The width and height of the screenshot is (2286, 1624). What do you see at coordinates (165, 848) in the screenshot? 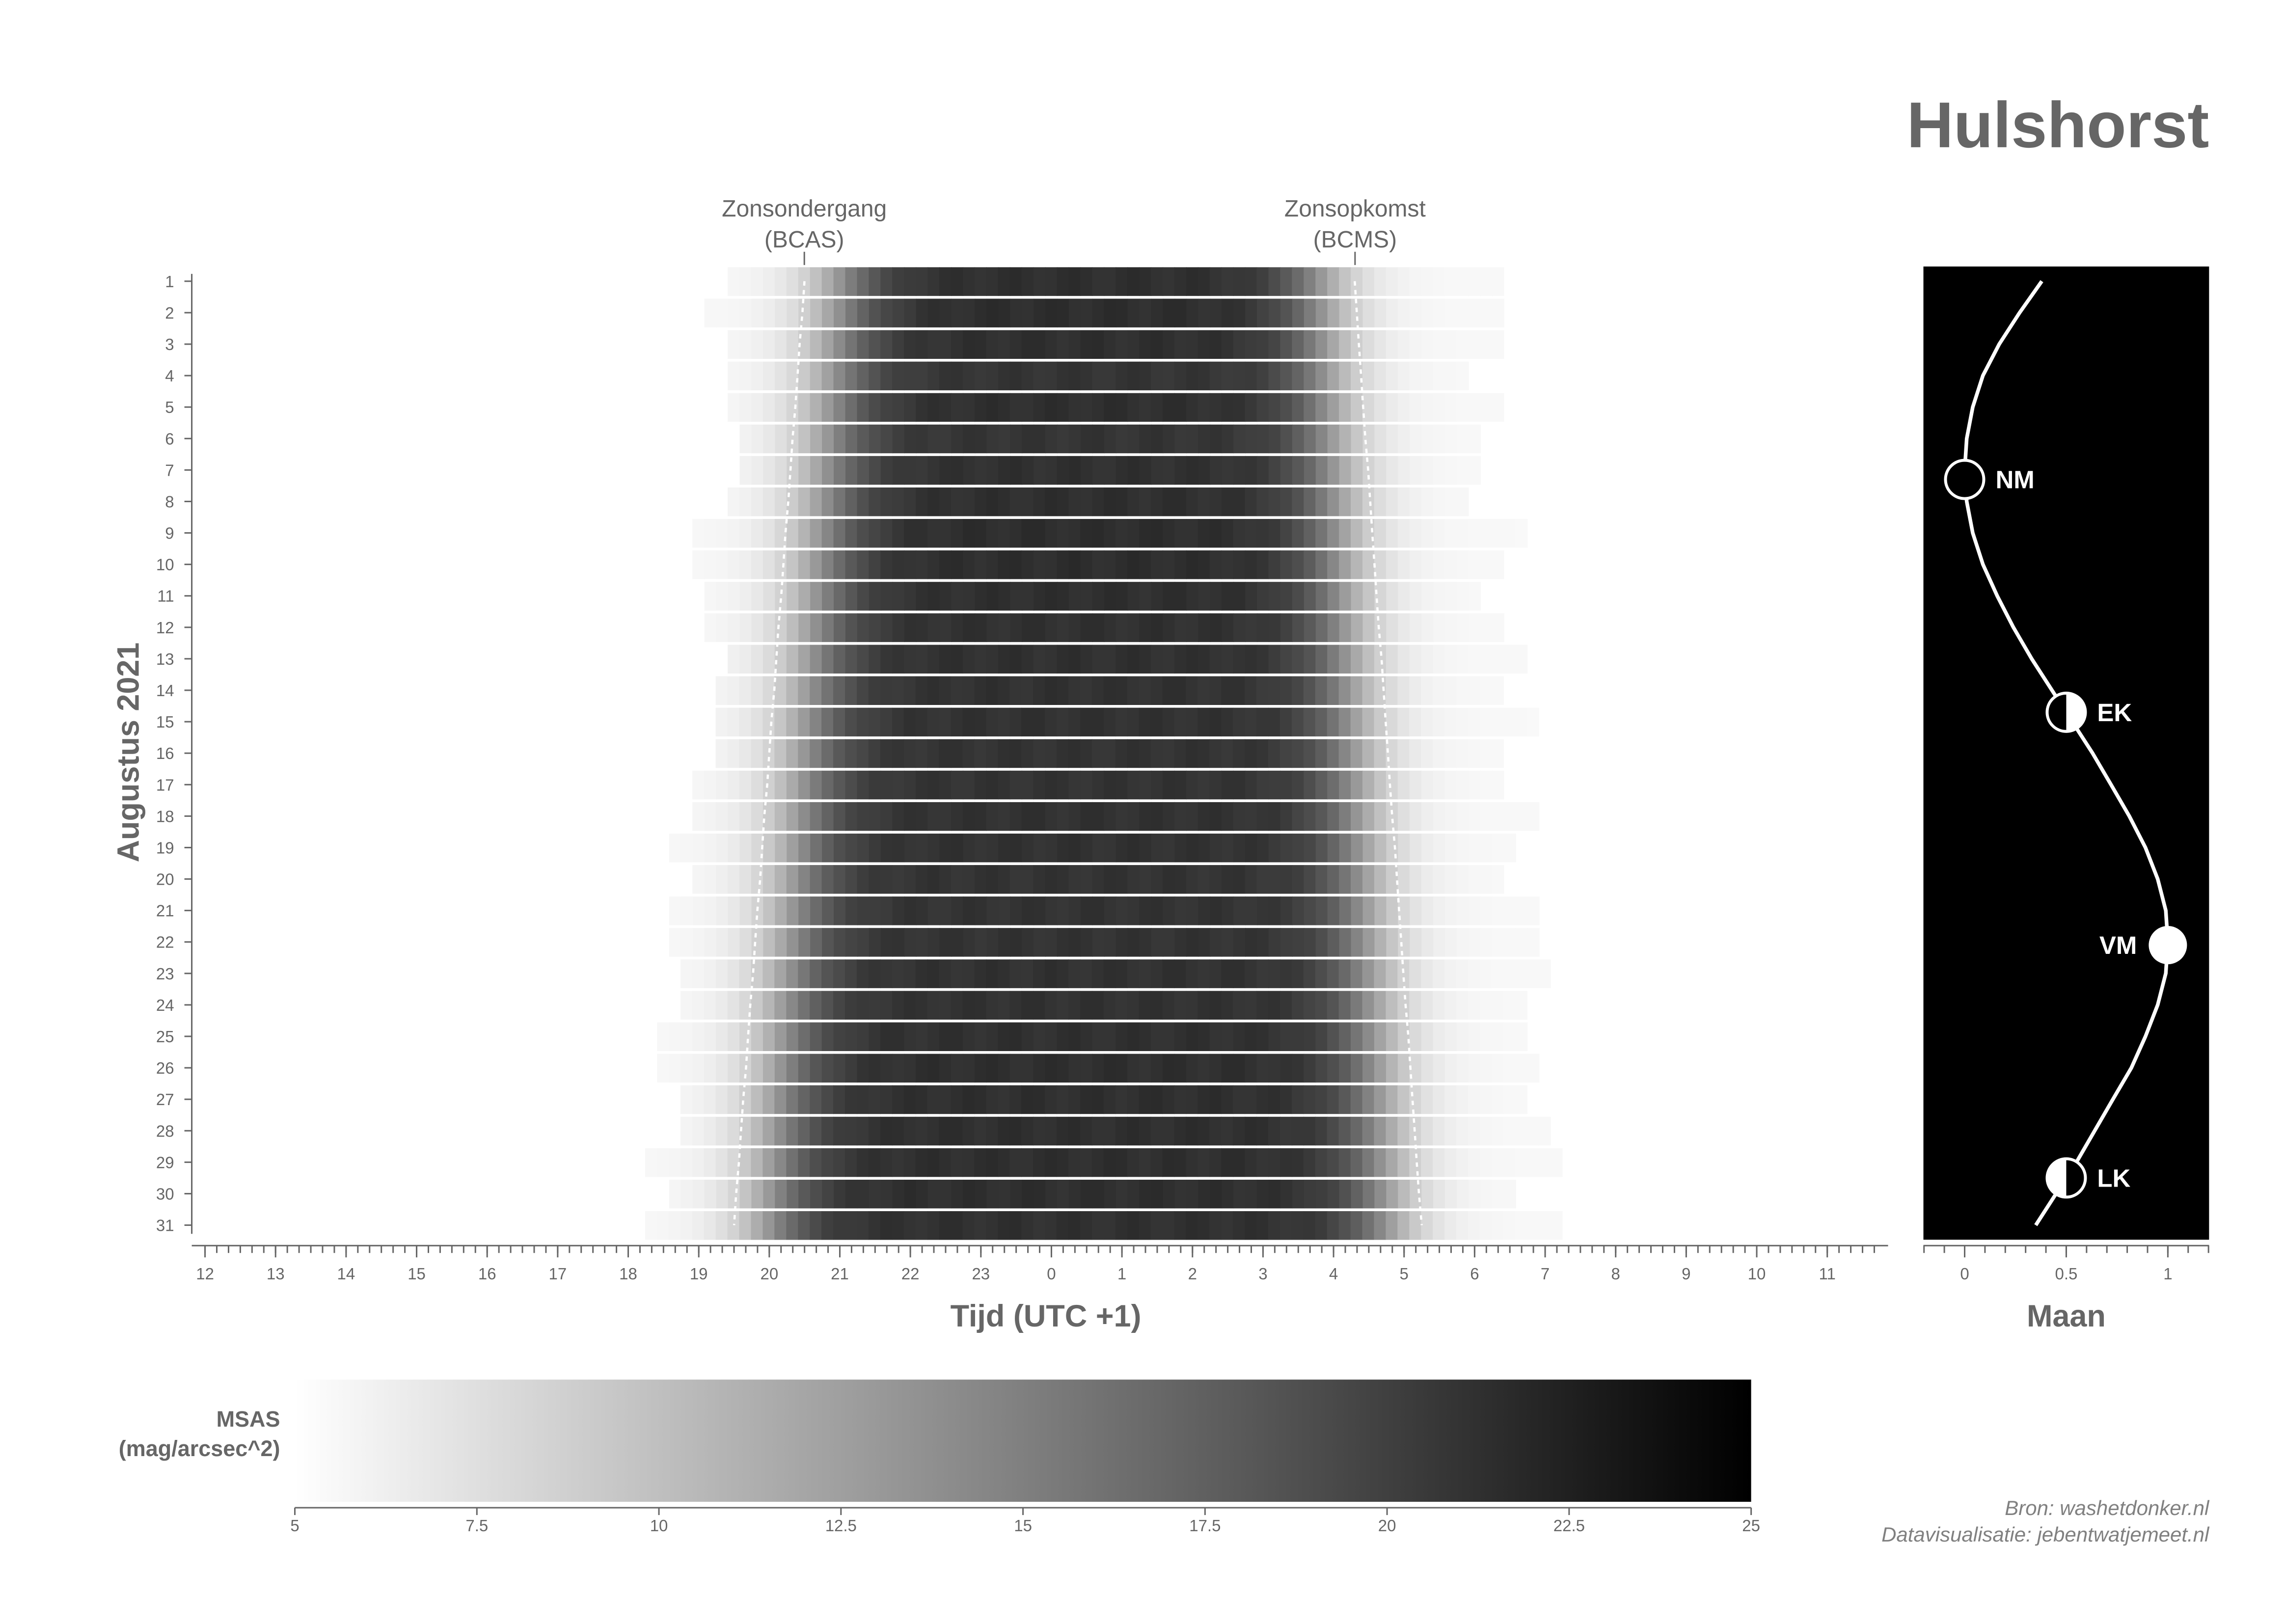
I see `y-tick-label: 19` at bounding box center [165, 848].